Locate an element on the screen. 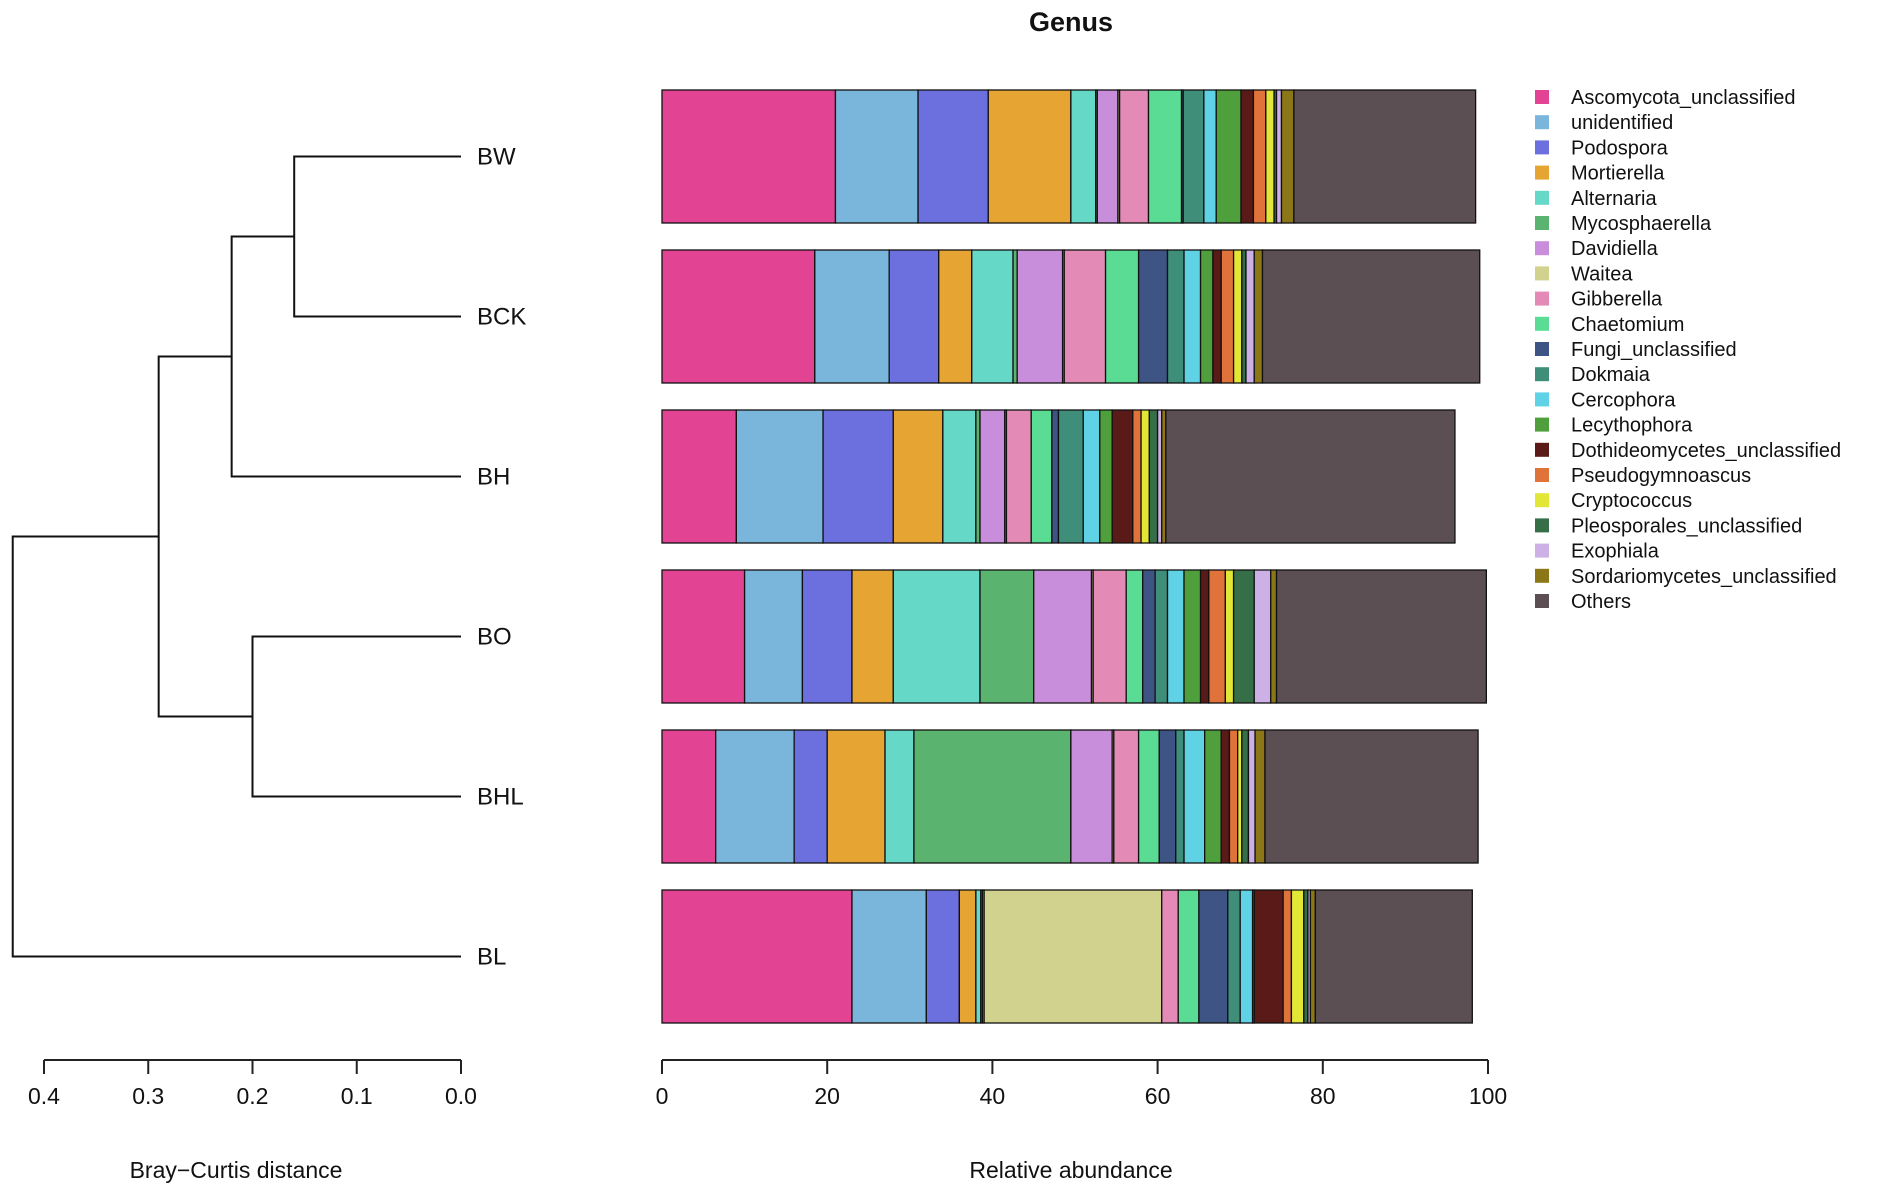 The height and width of the screenshot is (1187, 1902). legend-label: unidentified is located at coordinates (1622, 123).